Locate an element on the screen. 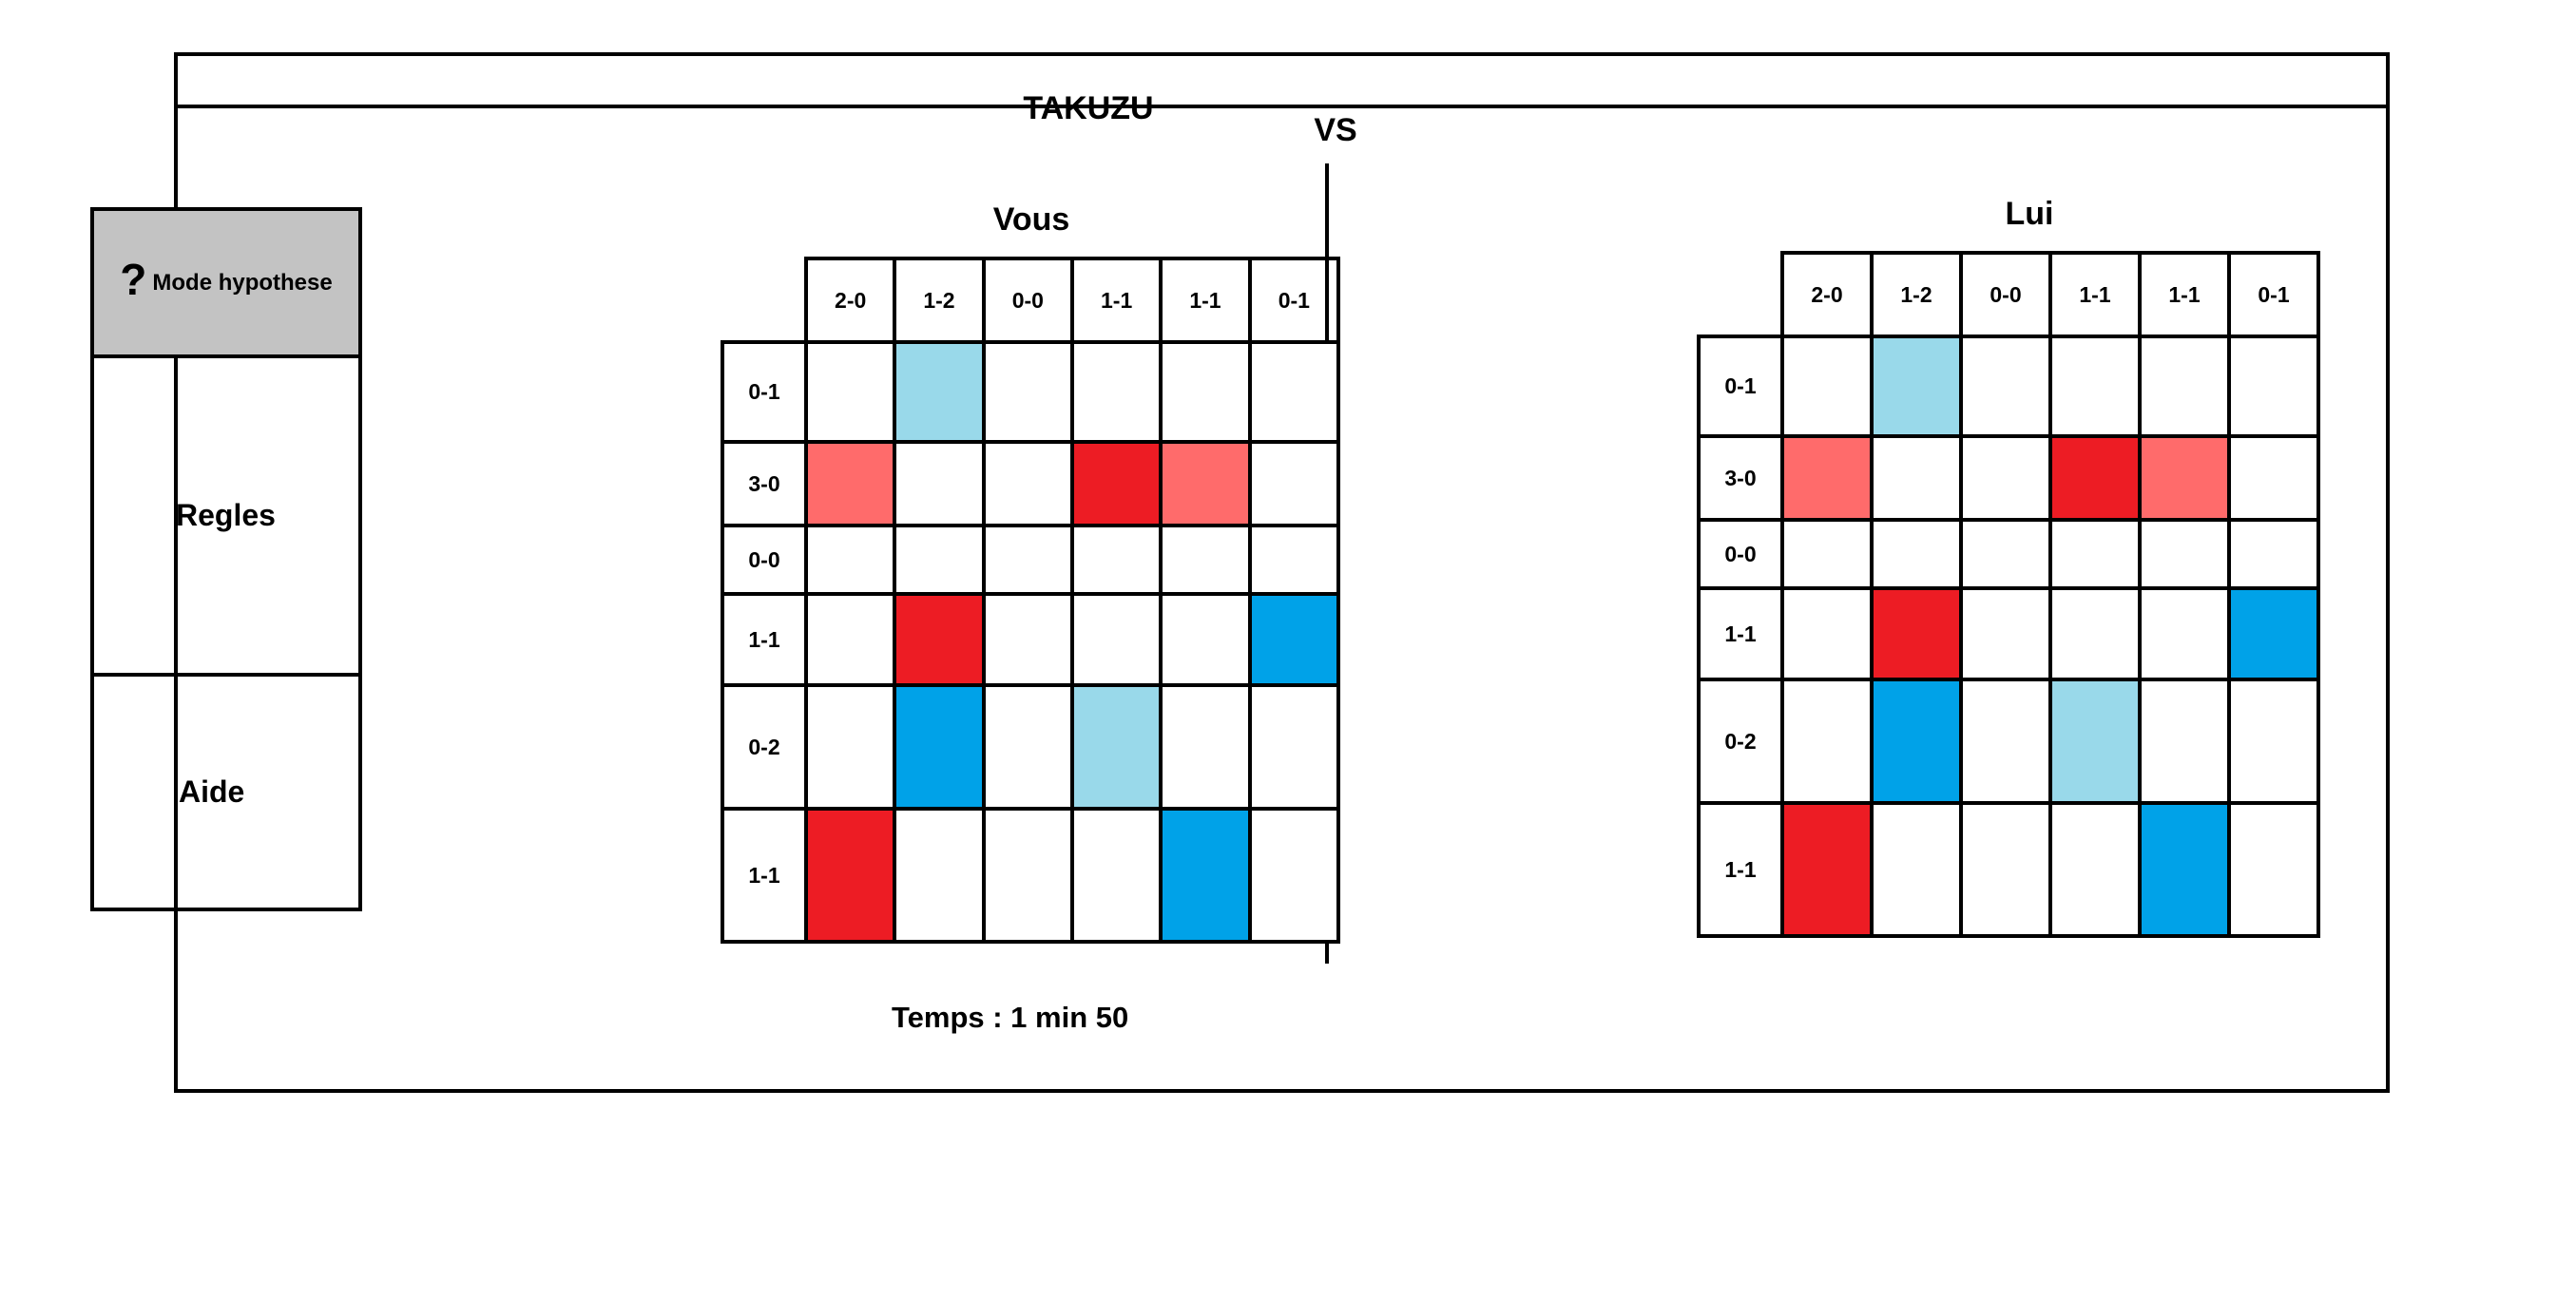  help-button: Aide is located at coordinates (226, 793).